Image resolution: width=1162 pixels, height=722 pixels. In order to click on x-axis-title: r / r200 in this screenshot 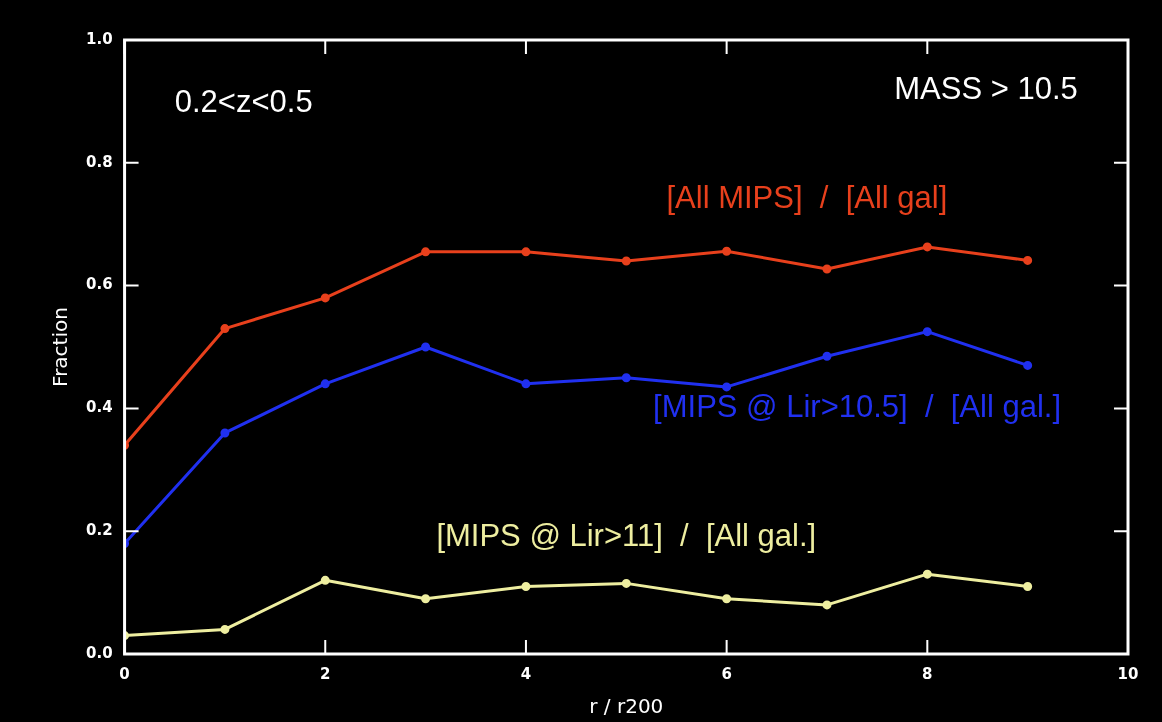, I will do `click(626, 706)`.